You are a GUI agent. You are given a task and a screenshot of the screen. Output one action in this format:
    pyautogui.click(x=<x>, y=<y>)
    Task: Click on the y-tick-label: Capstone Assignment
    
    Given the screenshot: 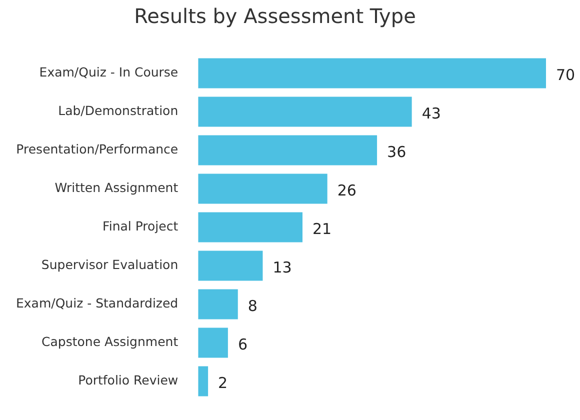 What is the action you would take?
    pyautogui.click(x=110, y=341)
    